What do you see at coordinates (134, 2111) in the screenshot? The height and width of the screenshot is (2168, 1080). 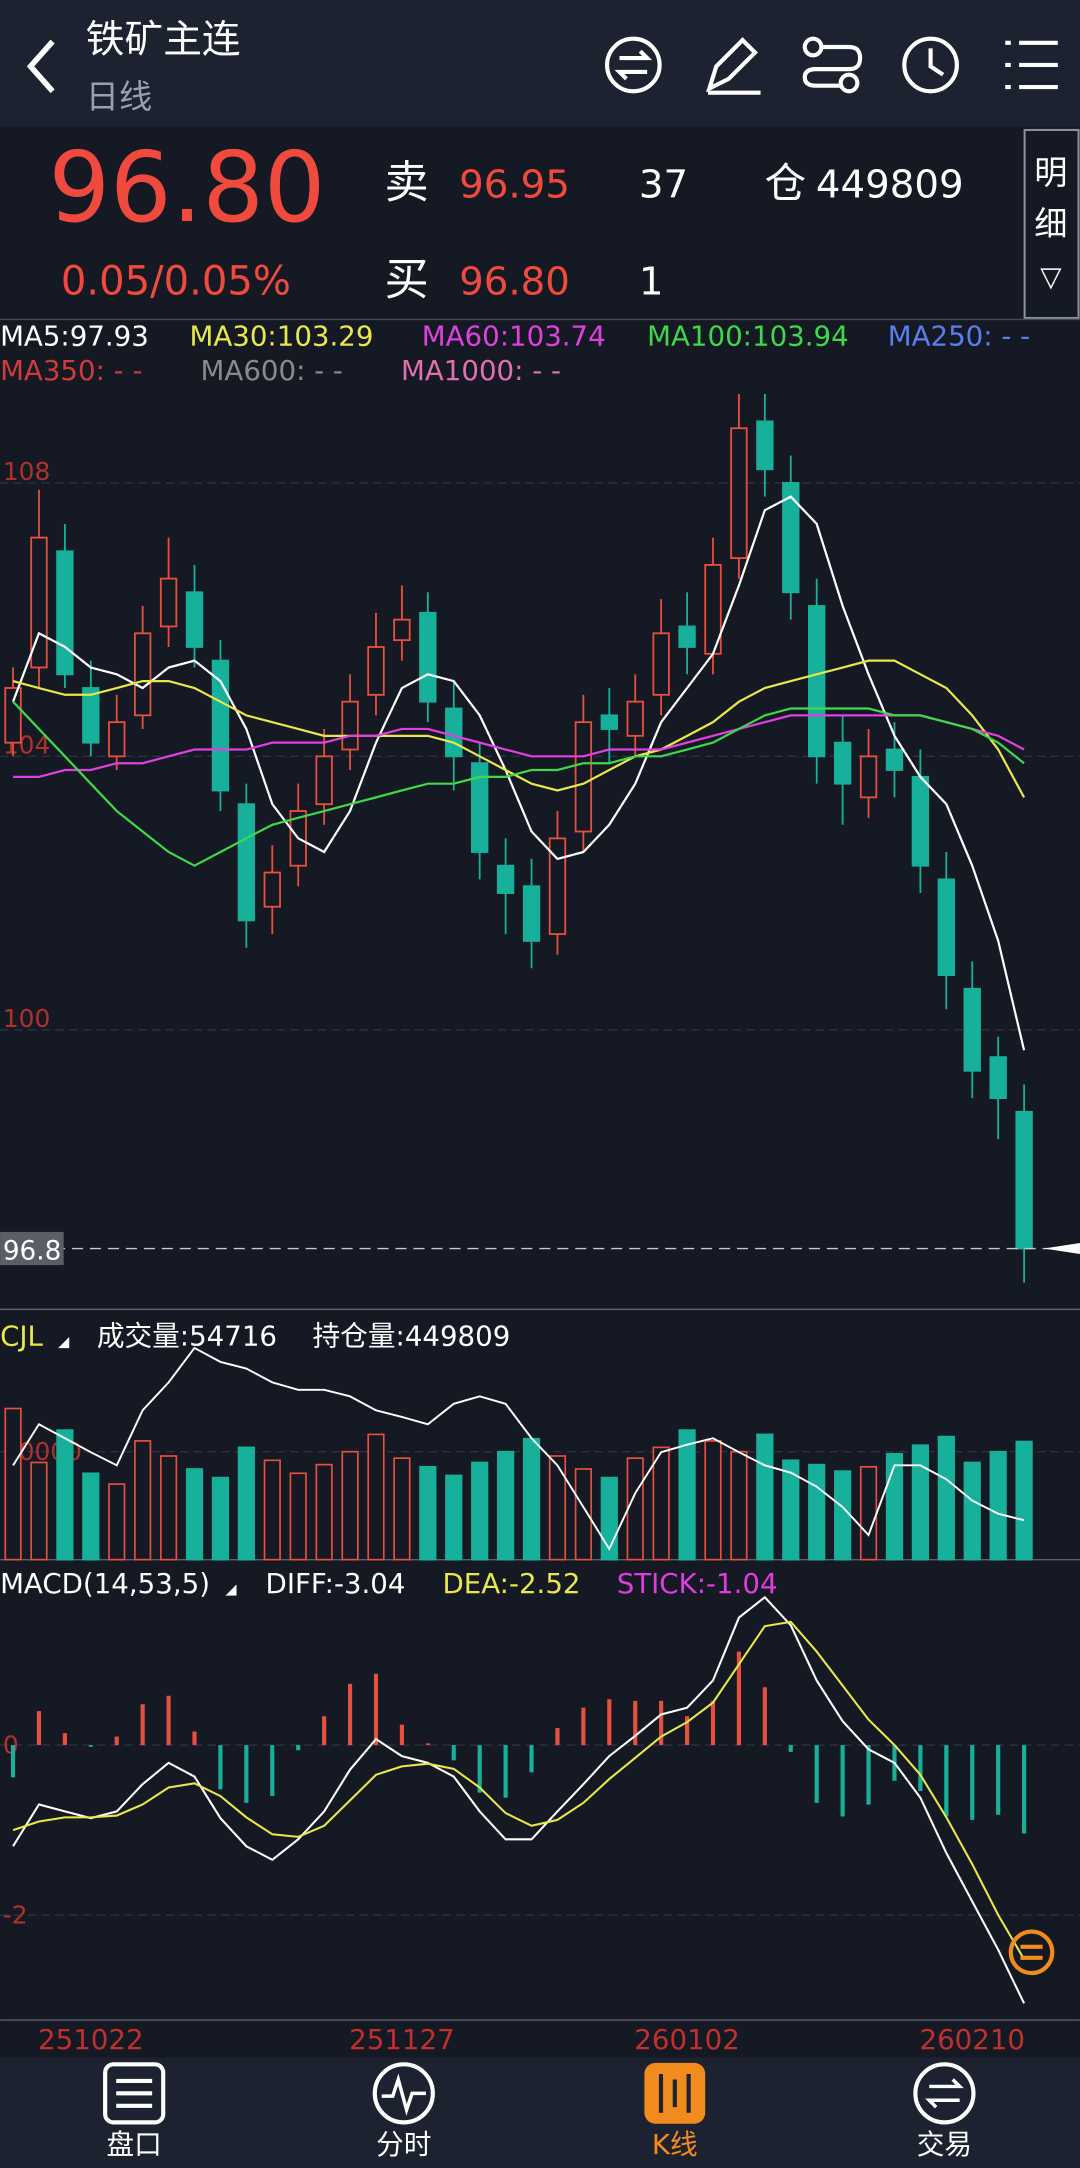 I see `nav-item: 盘口` at bounding box center [134, 2111].